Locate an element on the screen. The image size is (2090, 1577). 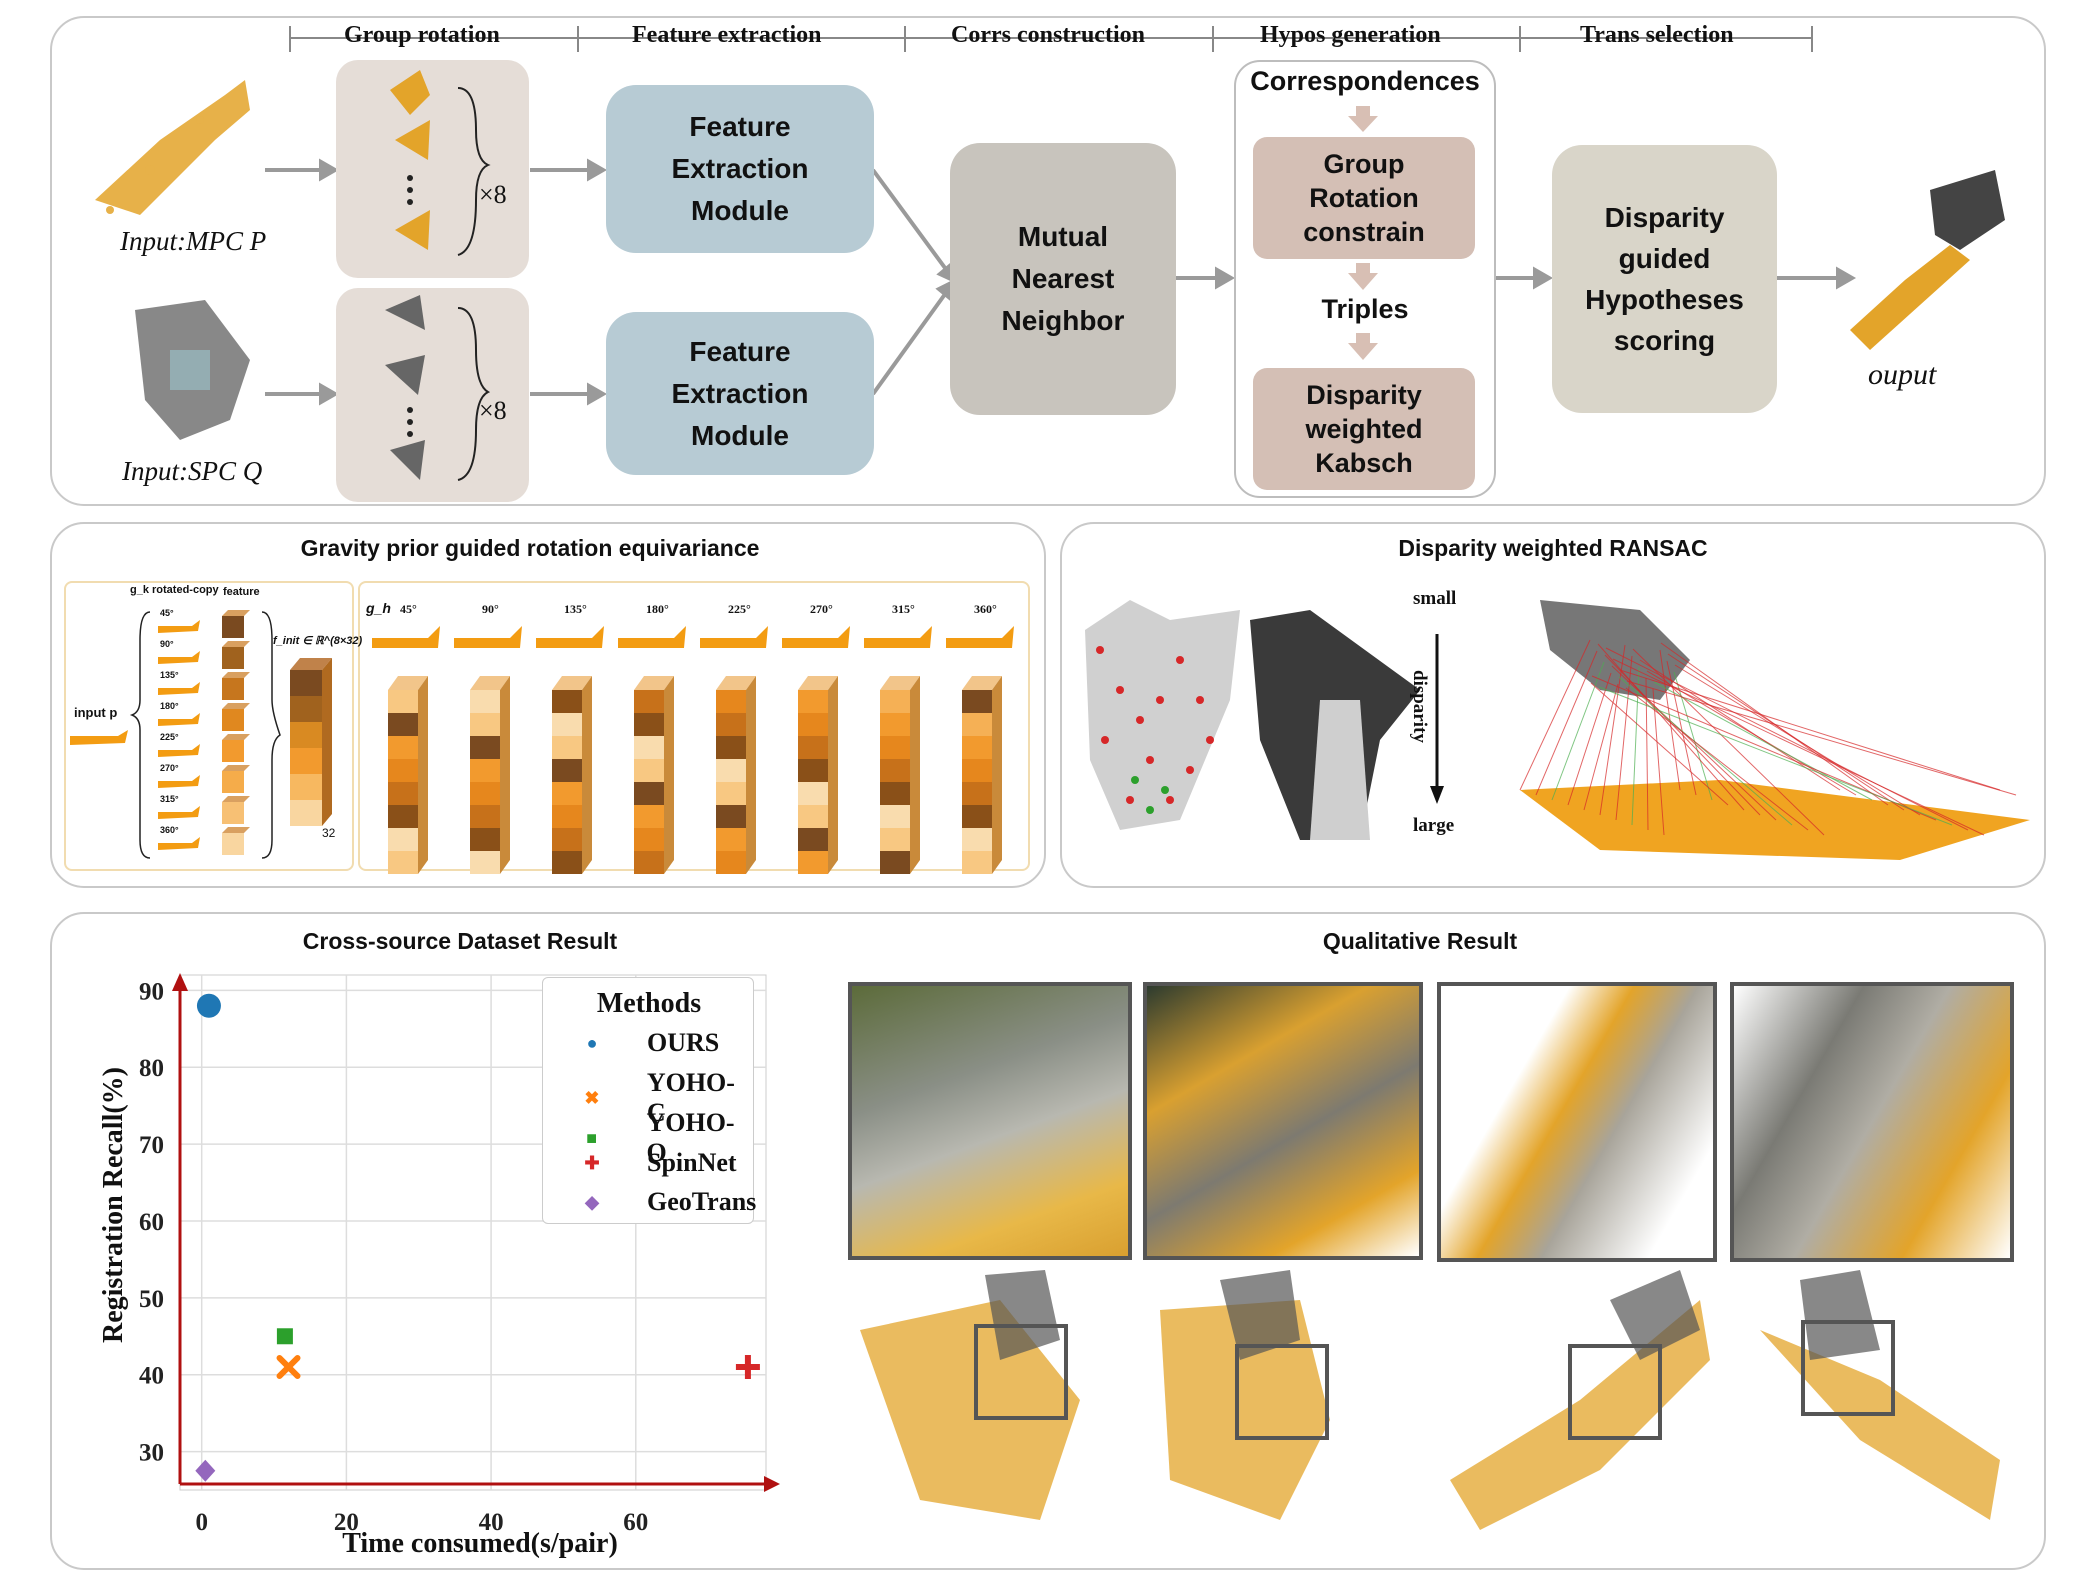
hypotheses-scoring-box: Disparity guided Hypotheses scoring is located at coordinates (1664, 279).